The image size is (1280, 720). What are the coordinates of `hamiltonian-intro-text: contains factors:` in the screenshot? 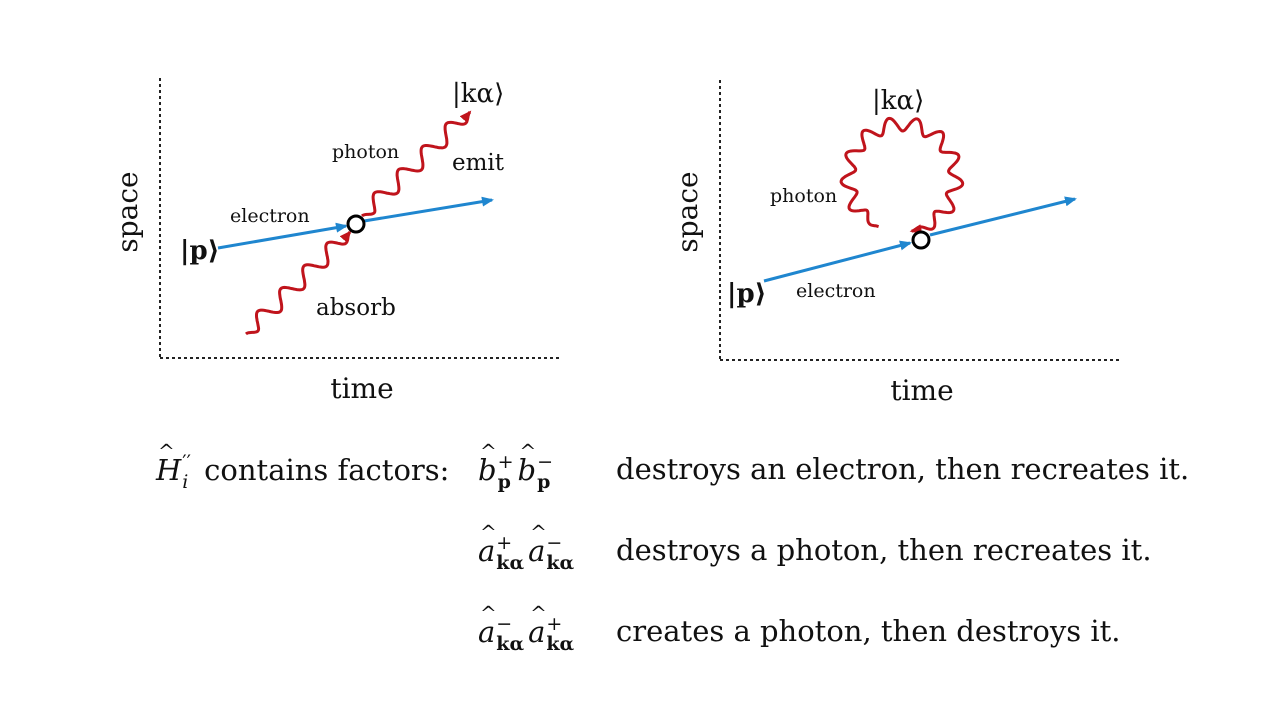 It's located at (327, 470).